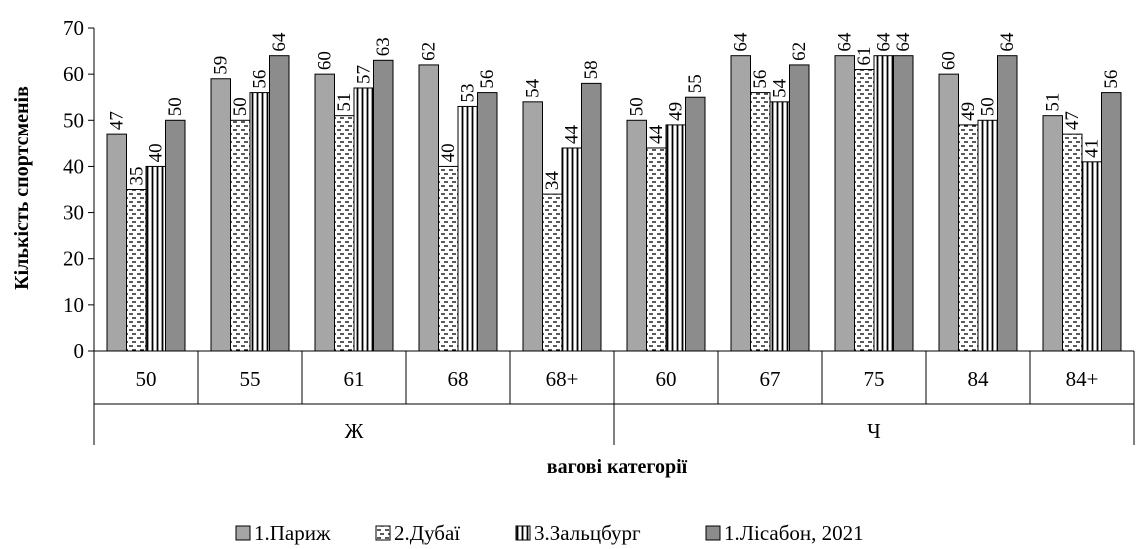  Describe the element at coordinates (325, 60) in the screenshot. I see `data-label: 60` at that location.